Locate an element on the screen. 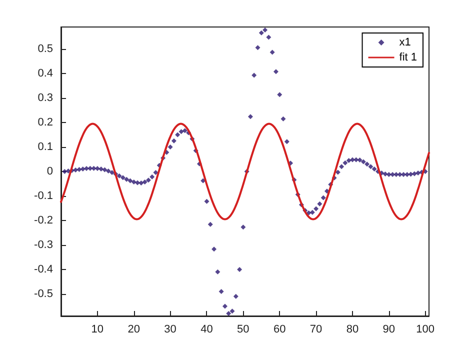  x-tick-label: 90 is located at coordinates (389, 330).